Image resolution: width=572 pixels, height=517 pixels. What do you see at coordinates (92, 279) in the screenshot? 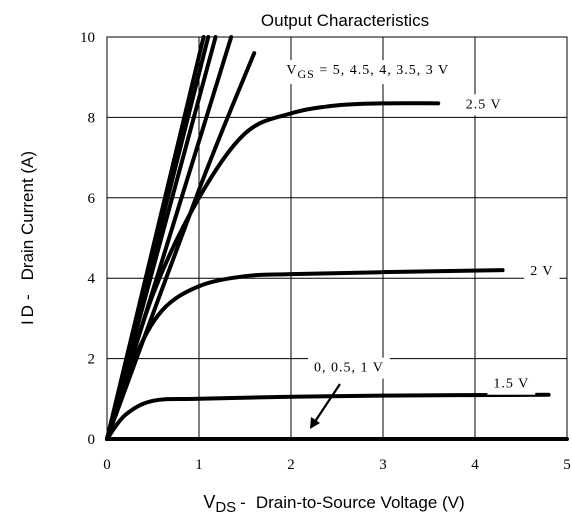
I see `y-tick-label: 4` at bounding box center [92, 279].